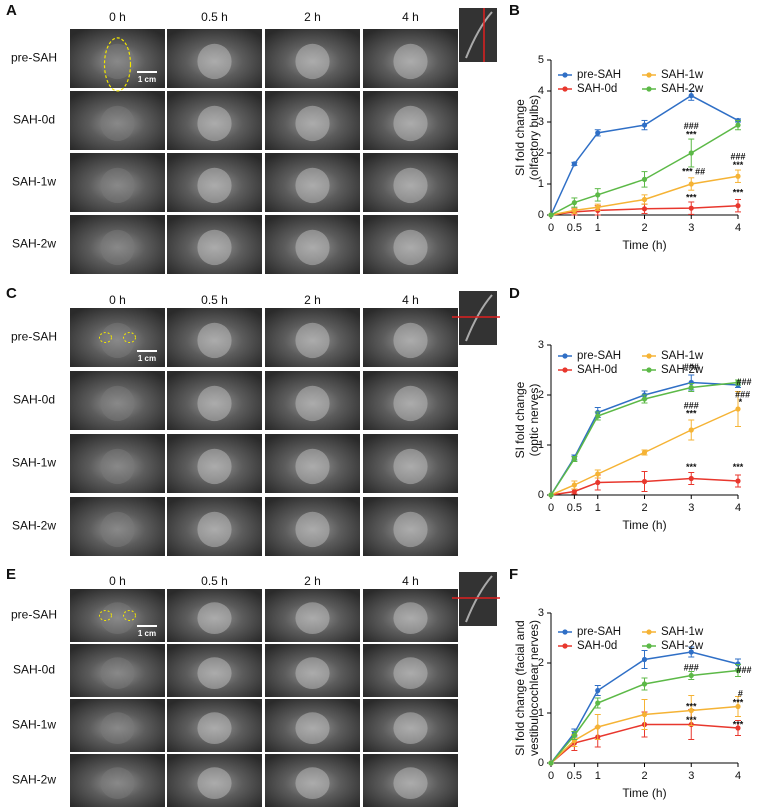  Describe the element at coordinates (599, 356) in the screenshot. I see `legend-label: pre-SAH` at that location.